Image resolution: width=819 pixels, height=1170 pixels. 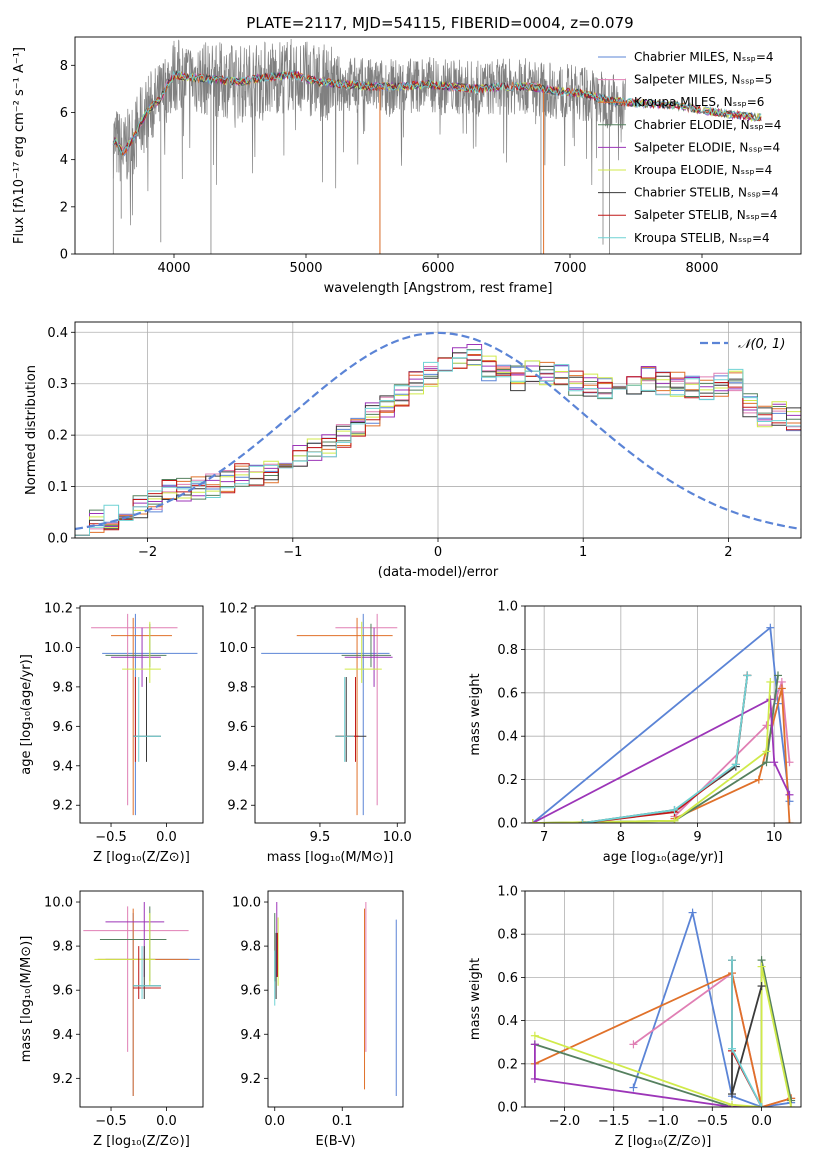 What do you see at coordinates (437, 268) in the screenshot?
I see `x-tick-label: 6000` at bounding box center [437, 268].